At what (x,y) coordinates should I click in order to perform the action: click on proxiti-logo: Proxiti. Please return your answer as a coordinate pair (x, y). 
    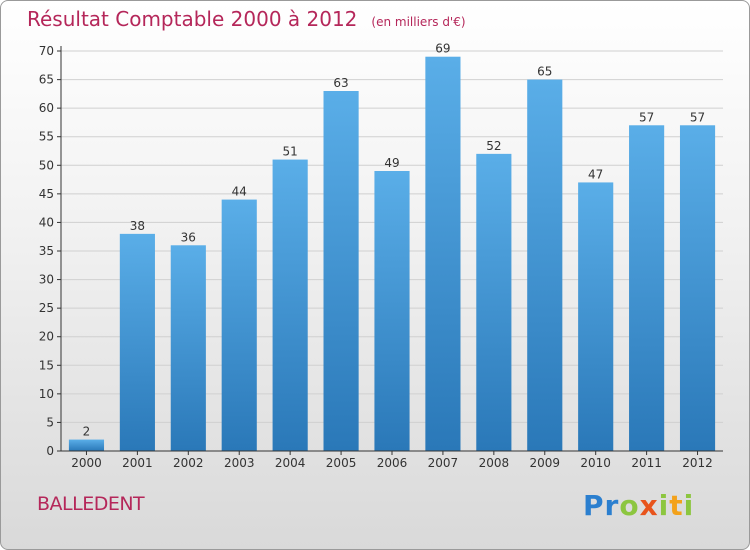
    Looking at the image, I should click on (638, 505).